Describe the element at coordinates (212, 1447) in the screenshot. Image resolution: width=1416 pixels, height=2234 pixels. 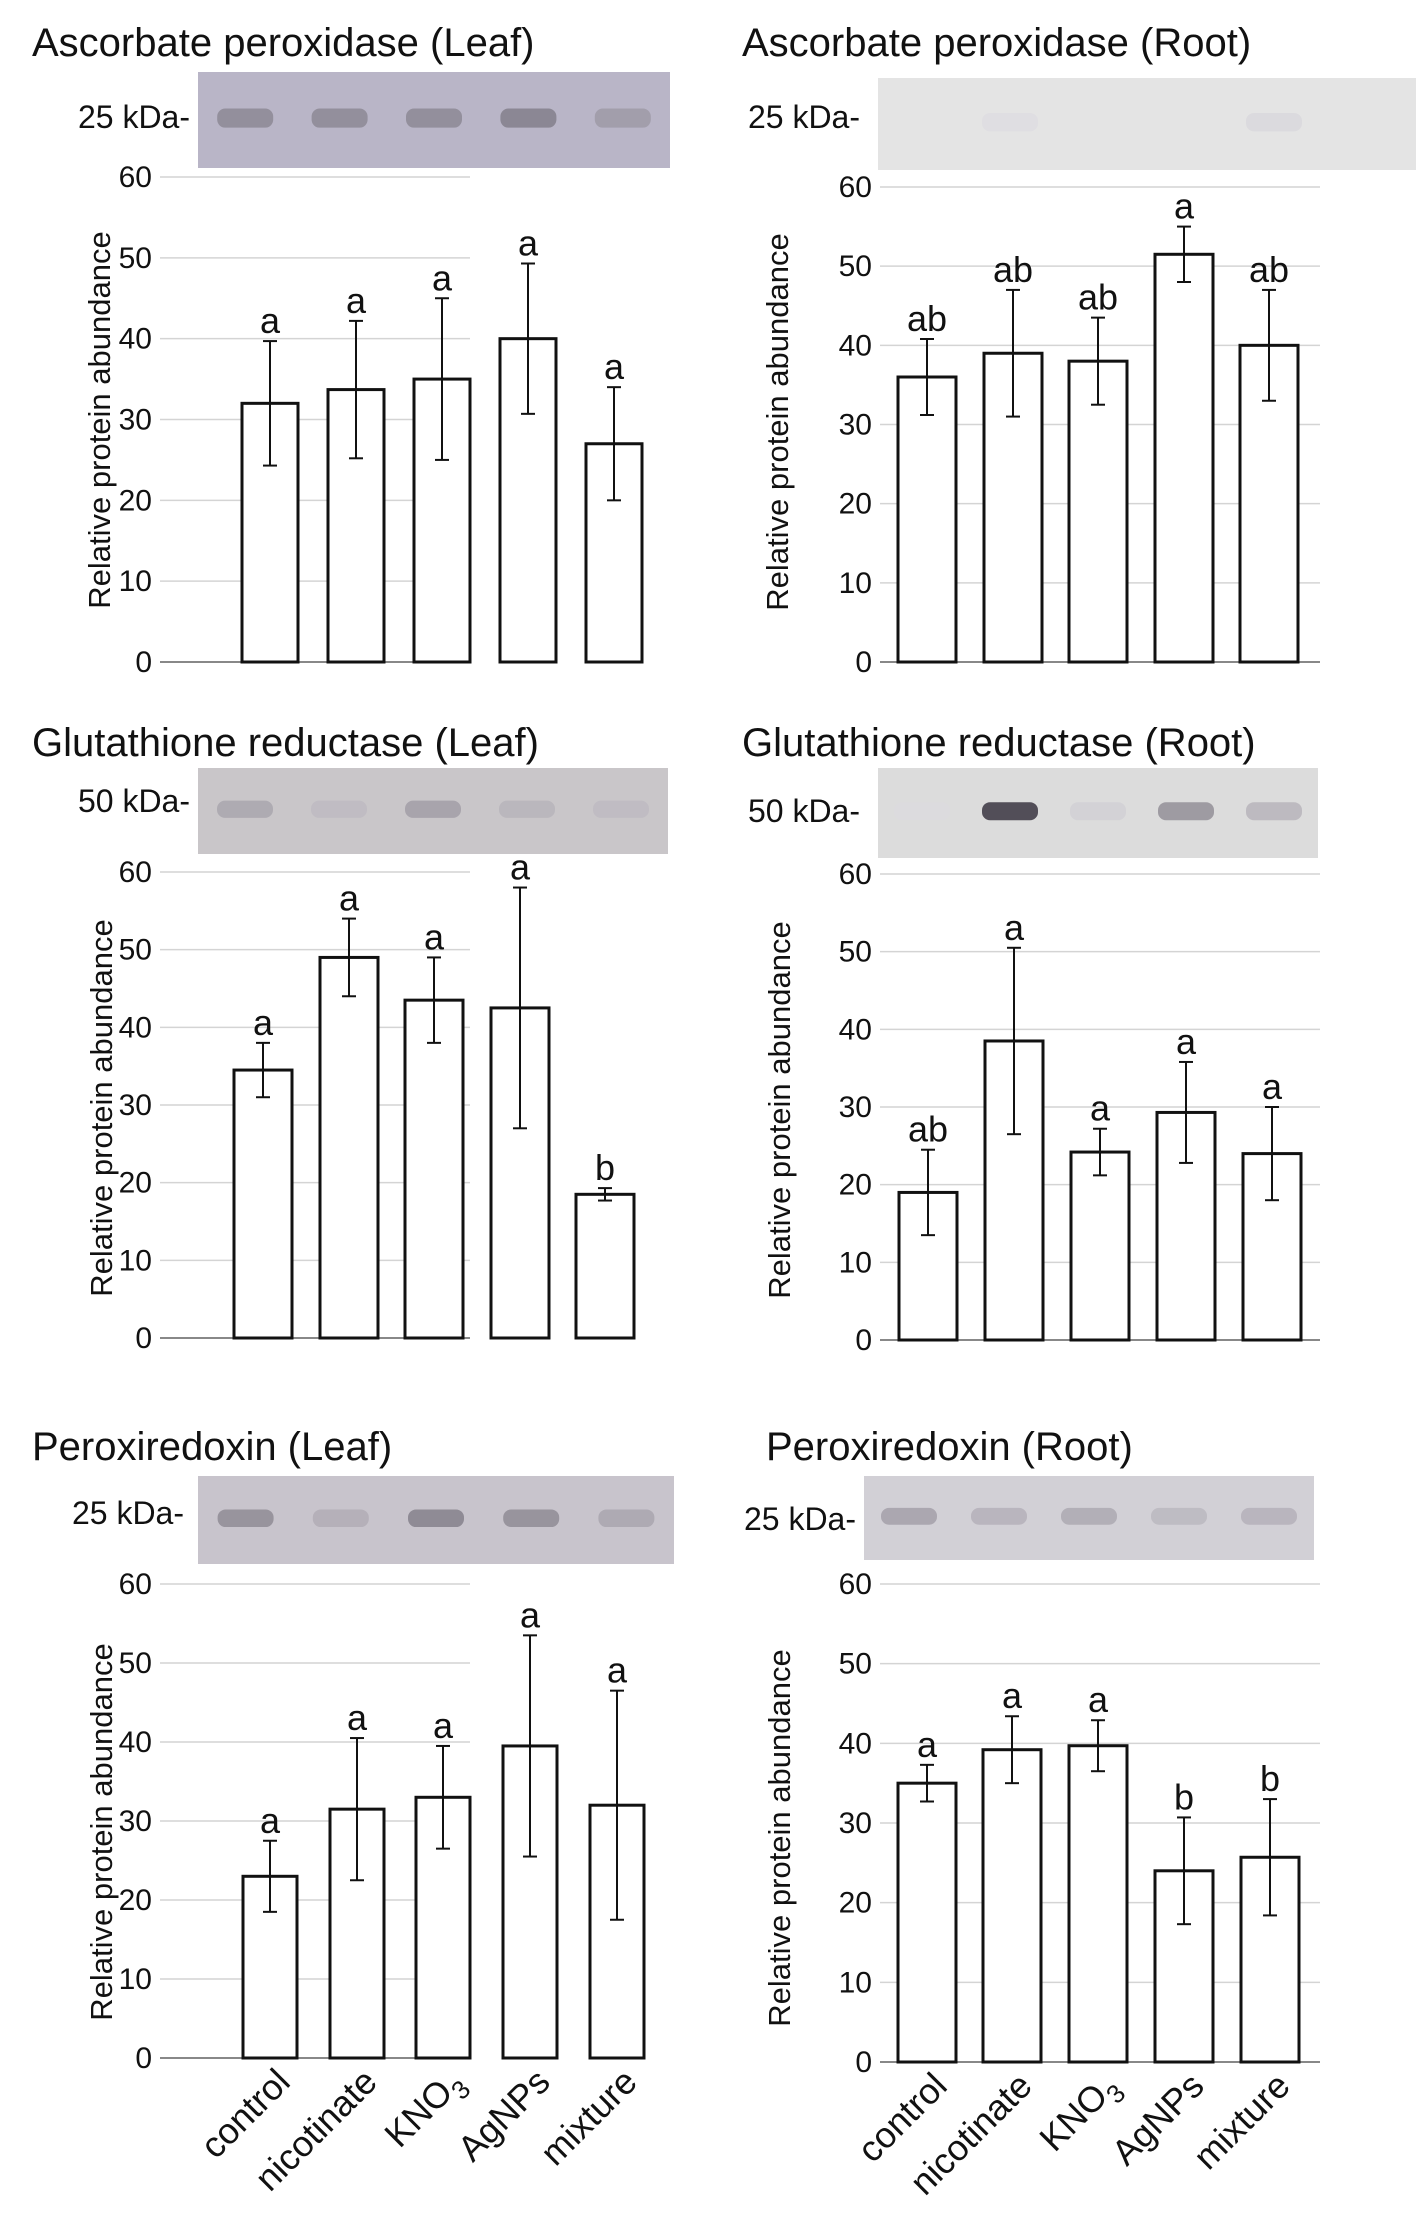
I see `panel-title: Peroxiredoxin (Leaf)` at that location.